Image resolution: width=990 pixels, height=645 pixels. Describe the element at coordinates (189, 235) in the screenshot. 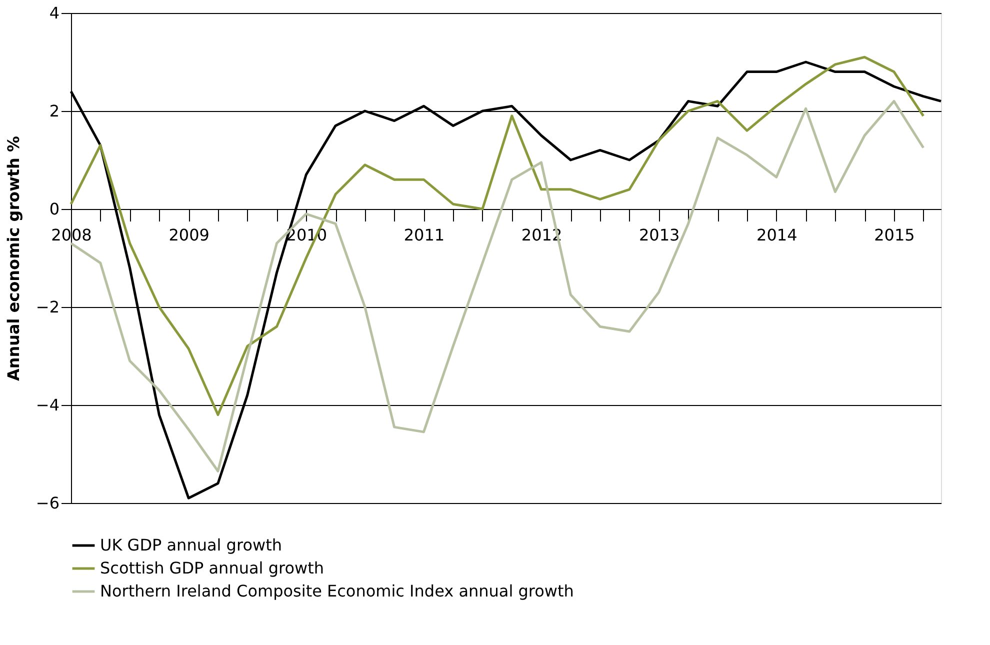

I see `x-tick-label: 2009` at that location.